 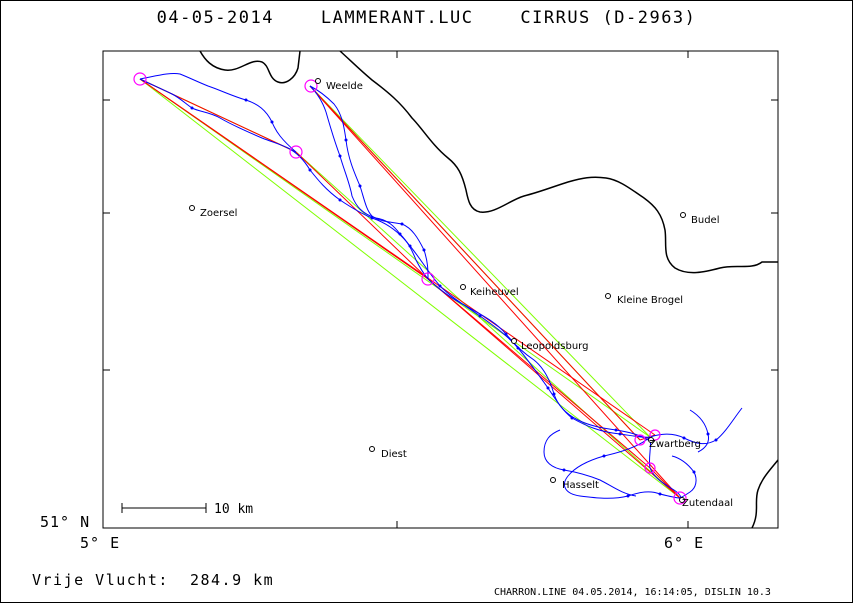 What do you see at coordinates (153, 580) in the screenshot?
I see `distance-label: Vrije Vlucht: 284.9 km` at bounding box center [153, 580].